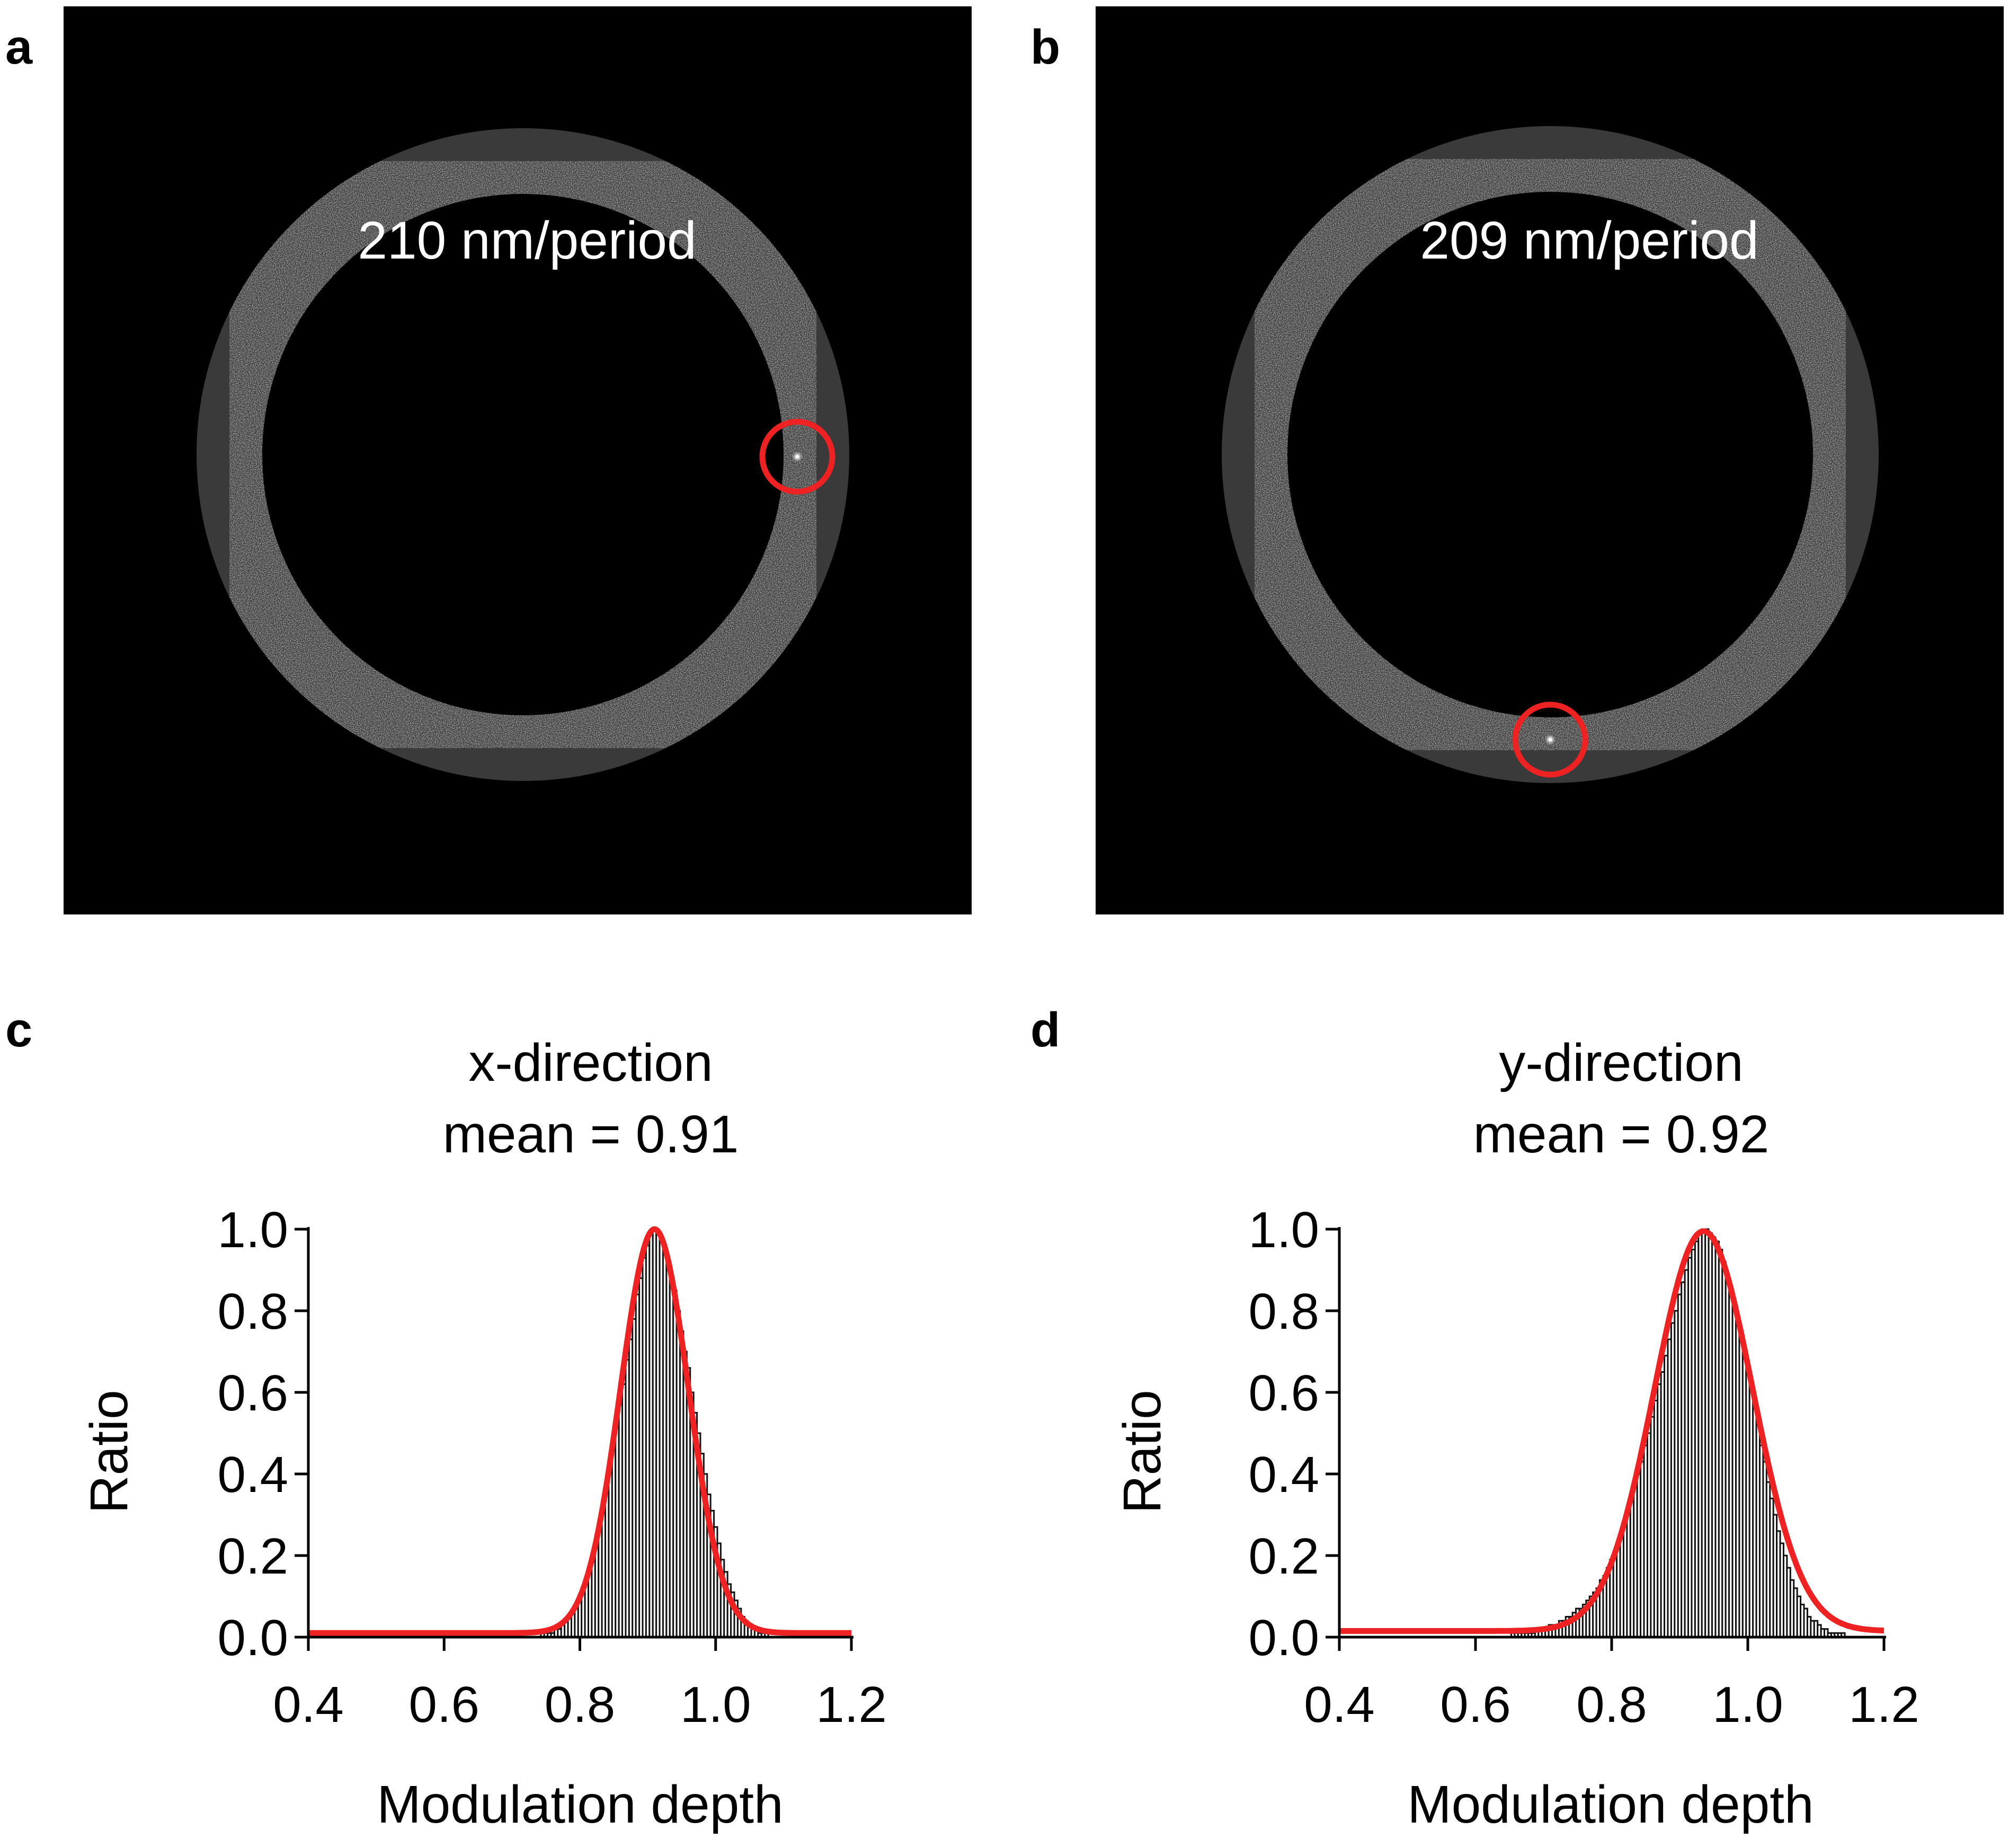 The height and width of the screenshot is (1848, 2009). What do you see at coordinates (715, 1704) in the screenshot?
I see `x-tick-label-c: 1.0` at bounding box center [715, 1704].